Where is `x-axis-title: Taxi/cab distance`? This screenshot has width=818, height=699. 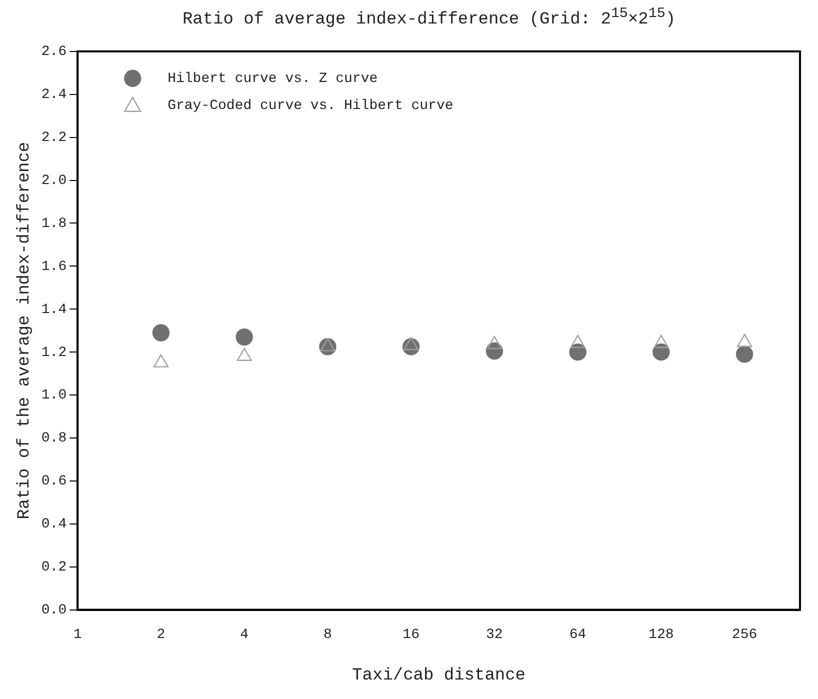
x-axis-title: Taxi/cab distance is located at coordinates (439, 676).